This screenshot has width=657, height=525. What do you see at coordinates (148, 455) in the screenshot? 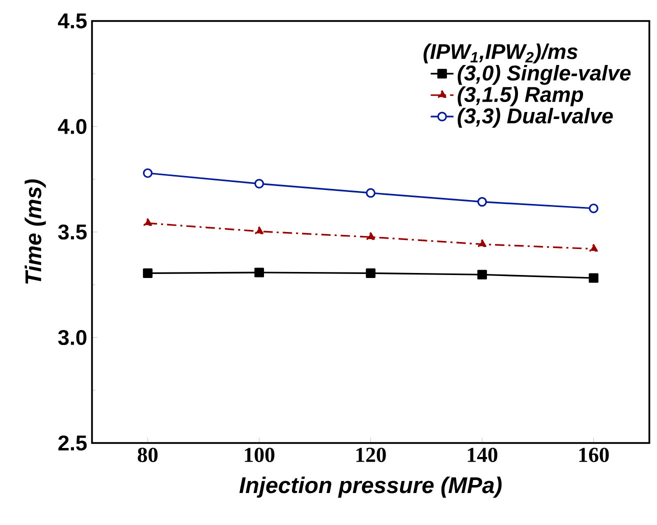
I see `x-tick-label: 80` at bounding box center [148, 455].